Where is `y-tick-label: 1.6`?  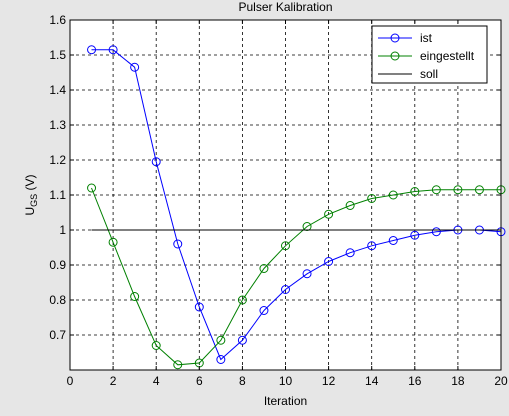 y-tick-label: 1.6 is located at coordinates (57, 20).